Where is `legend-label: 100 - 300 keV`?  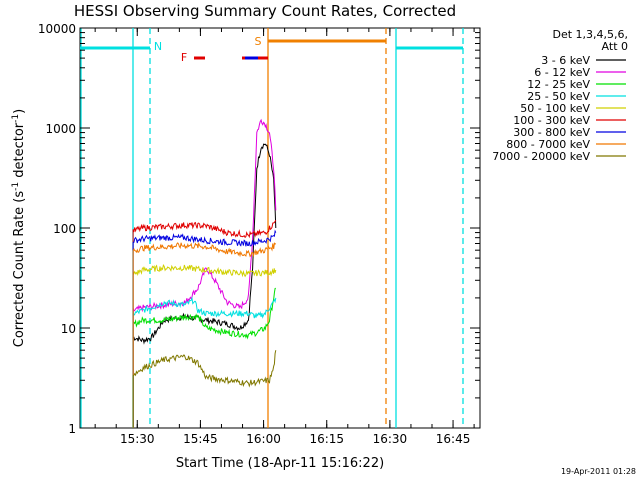 legend-label: 100 - 300 keV is located at coordinates (551, 120).